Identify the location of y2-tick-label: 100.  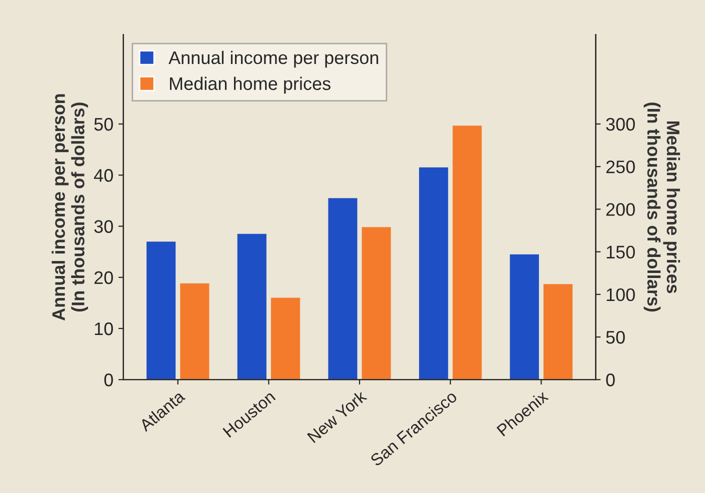
(620, 295).